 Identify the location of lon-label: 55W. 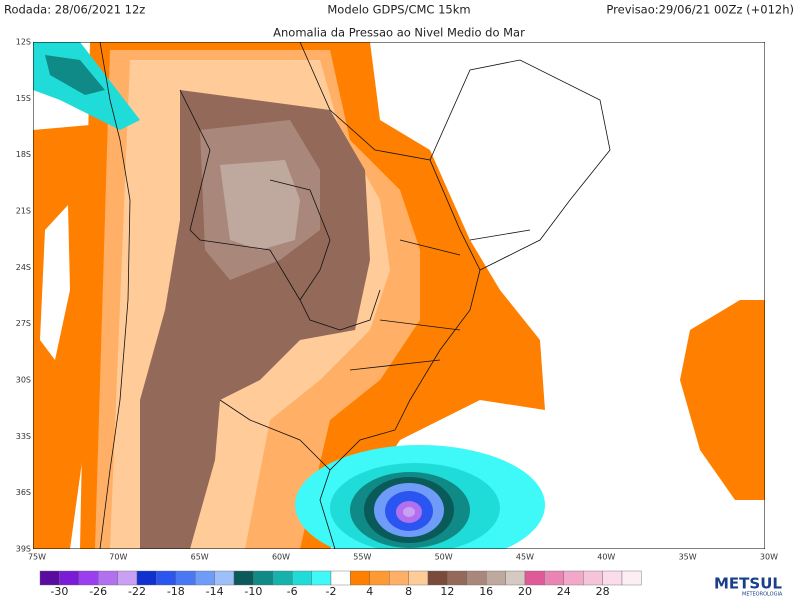
(362, 557).